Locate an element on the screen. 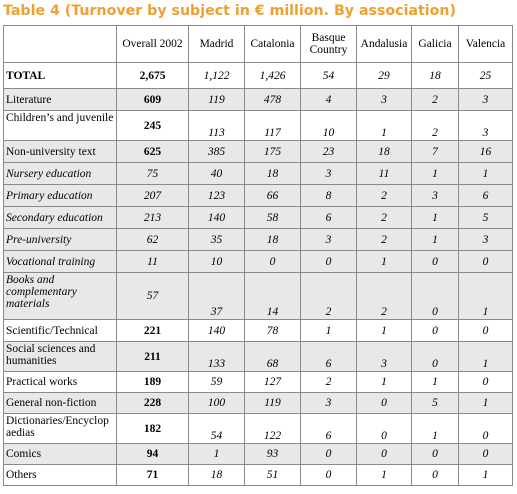 This screenshot has height=494, width=517. row-label: TOTAL is located at coordinates (60, 75).